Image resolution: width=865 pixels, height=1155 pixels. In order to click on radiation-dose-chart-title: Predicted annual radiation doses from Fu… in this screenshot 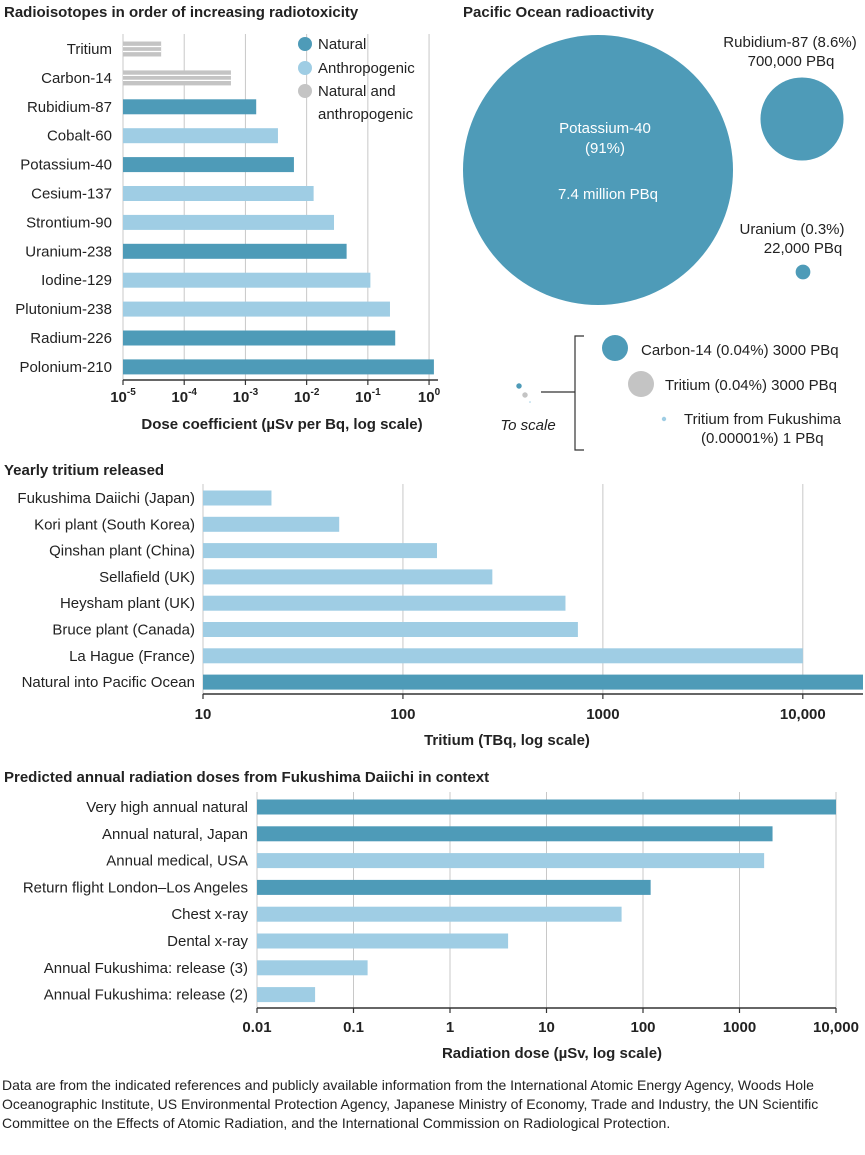, I will do `click(246, 777)`.